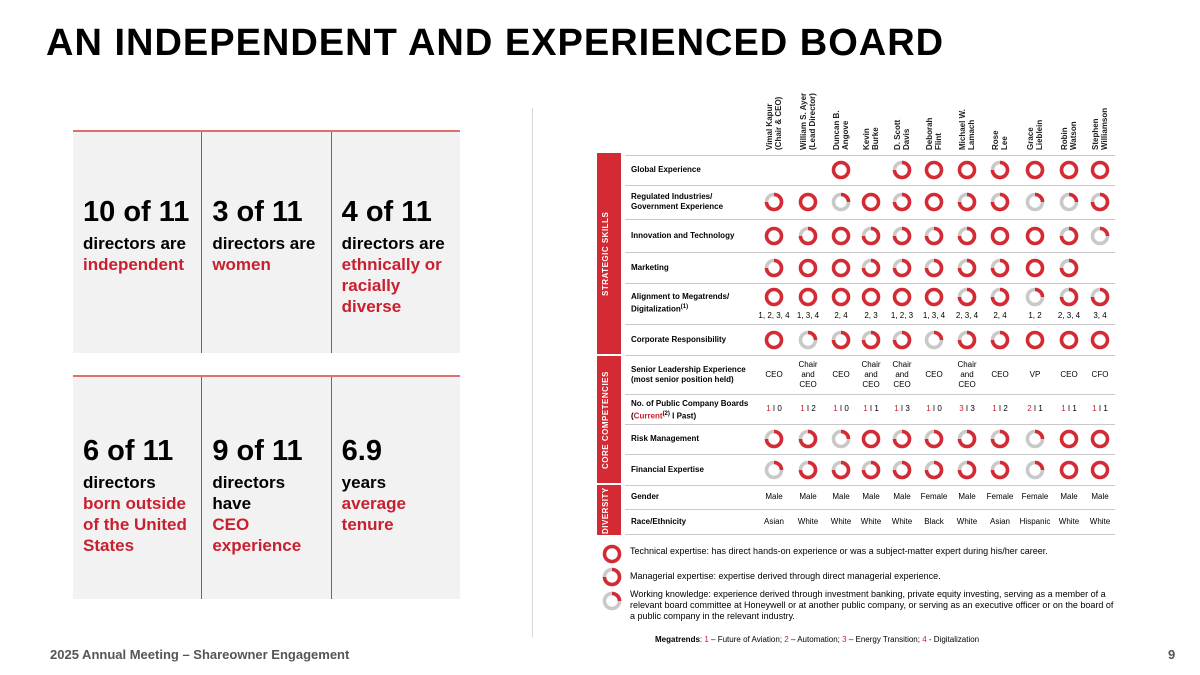  Describe the element at coordinates (1000, 315) in the screenshot. I see `megatrend-code: 2, 4` at that location.